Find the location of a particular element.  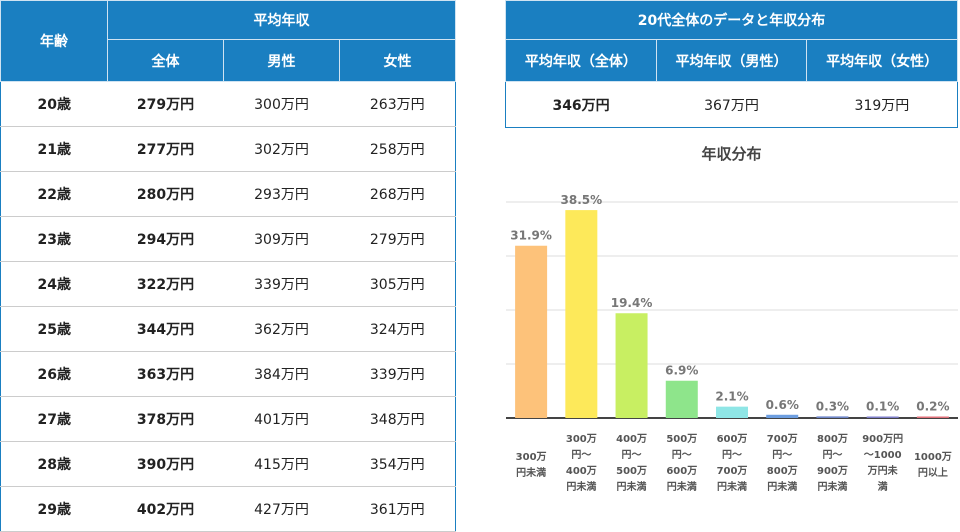

table-row: 22歳 280万円 293万円 268万円 is located at coordinates (228, 194).